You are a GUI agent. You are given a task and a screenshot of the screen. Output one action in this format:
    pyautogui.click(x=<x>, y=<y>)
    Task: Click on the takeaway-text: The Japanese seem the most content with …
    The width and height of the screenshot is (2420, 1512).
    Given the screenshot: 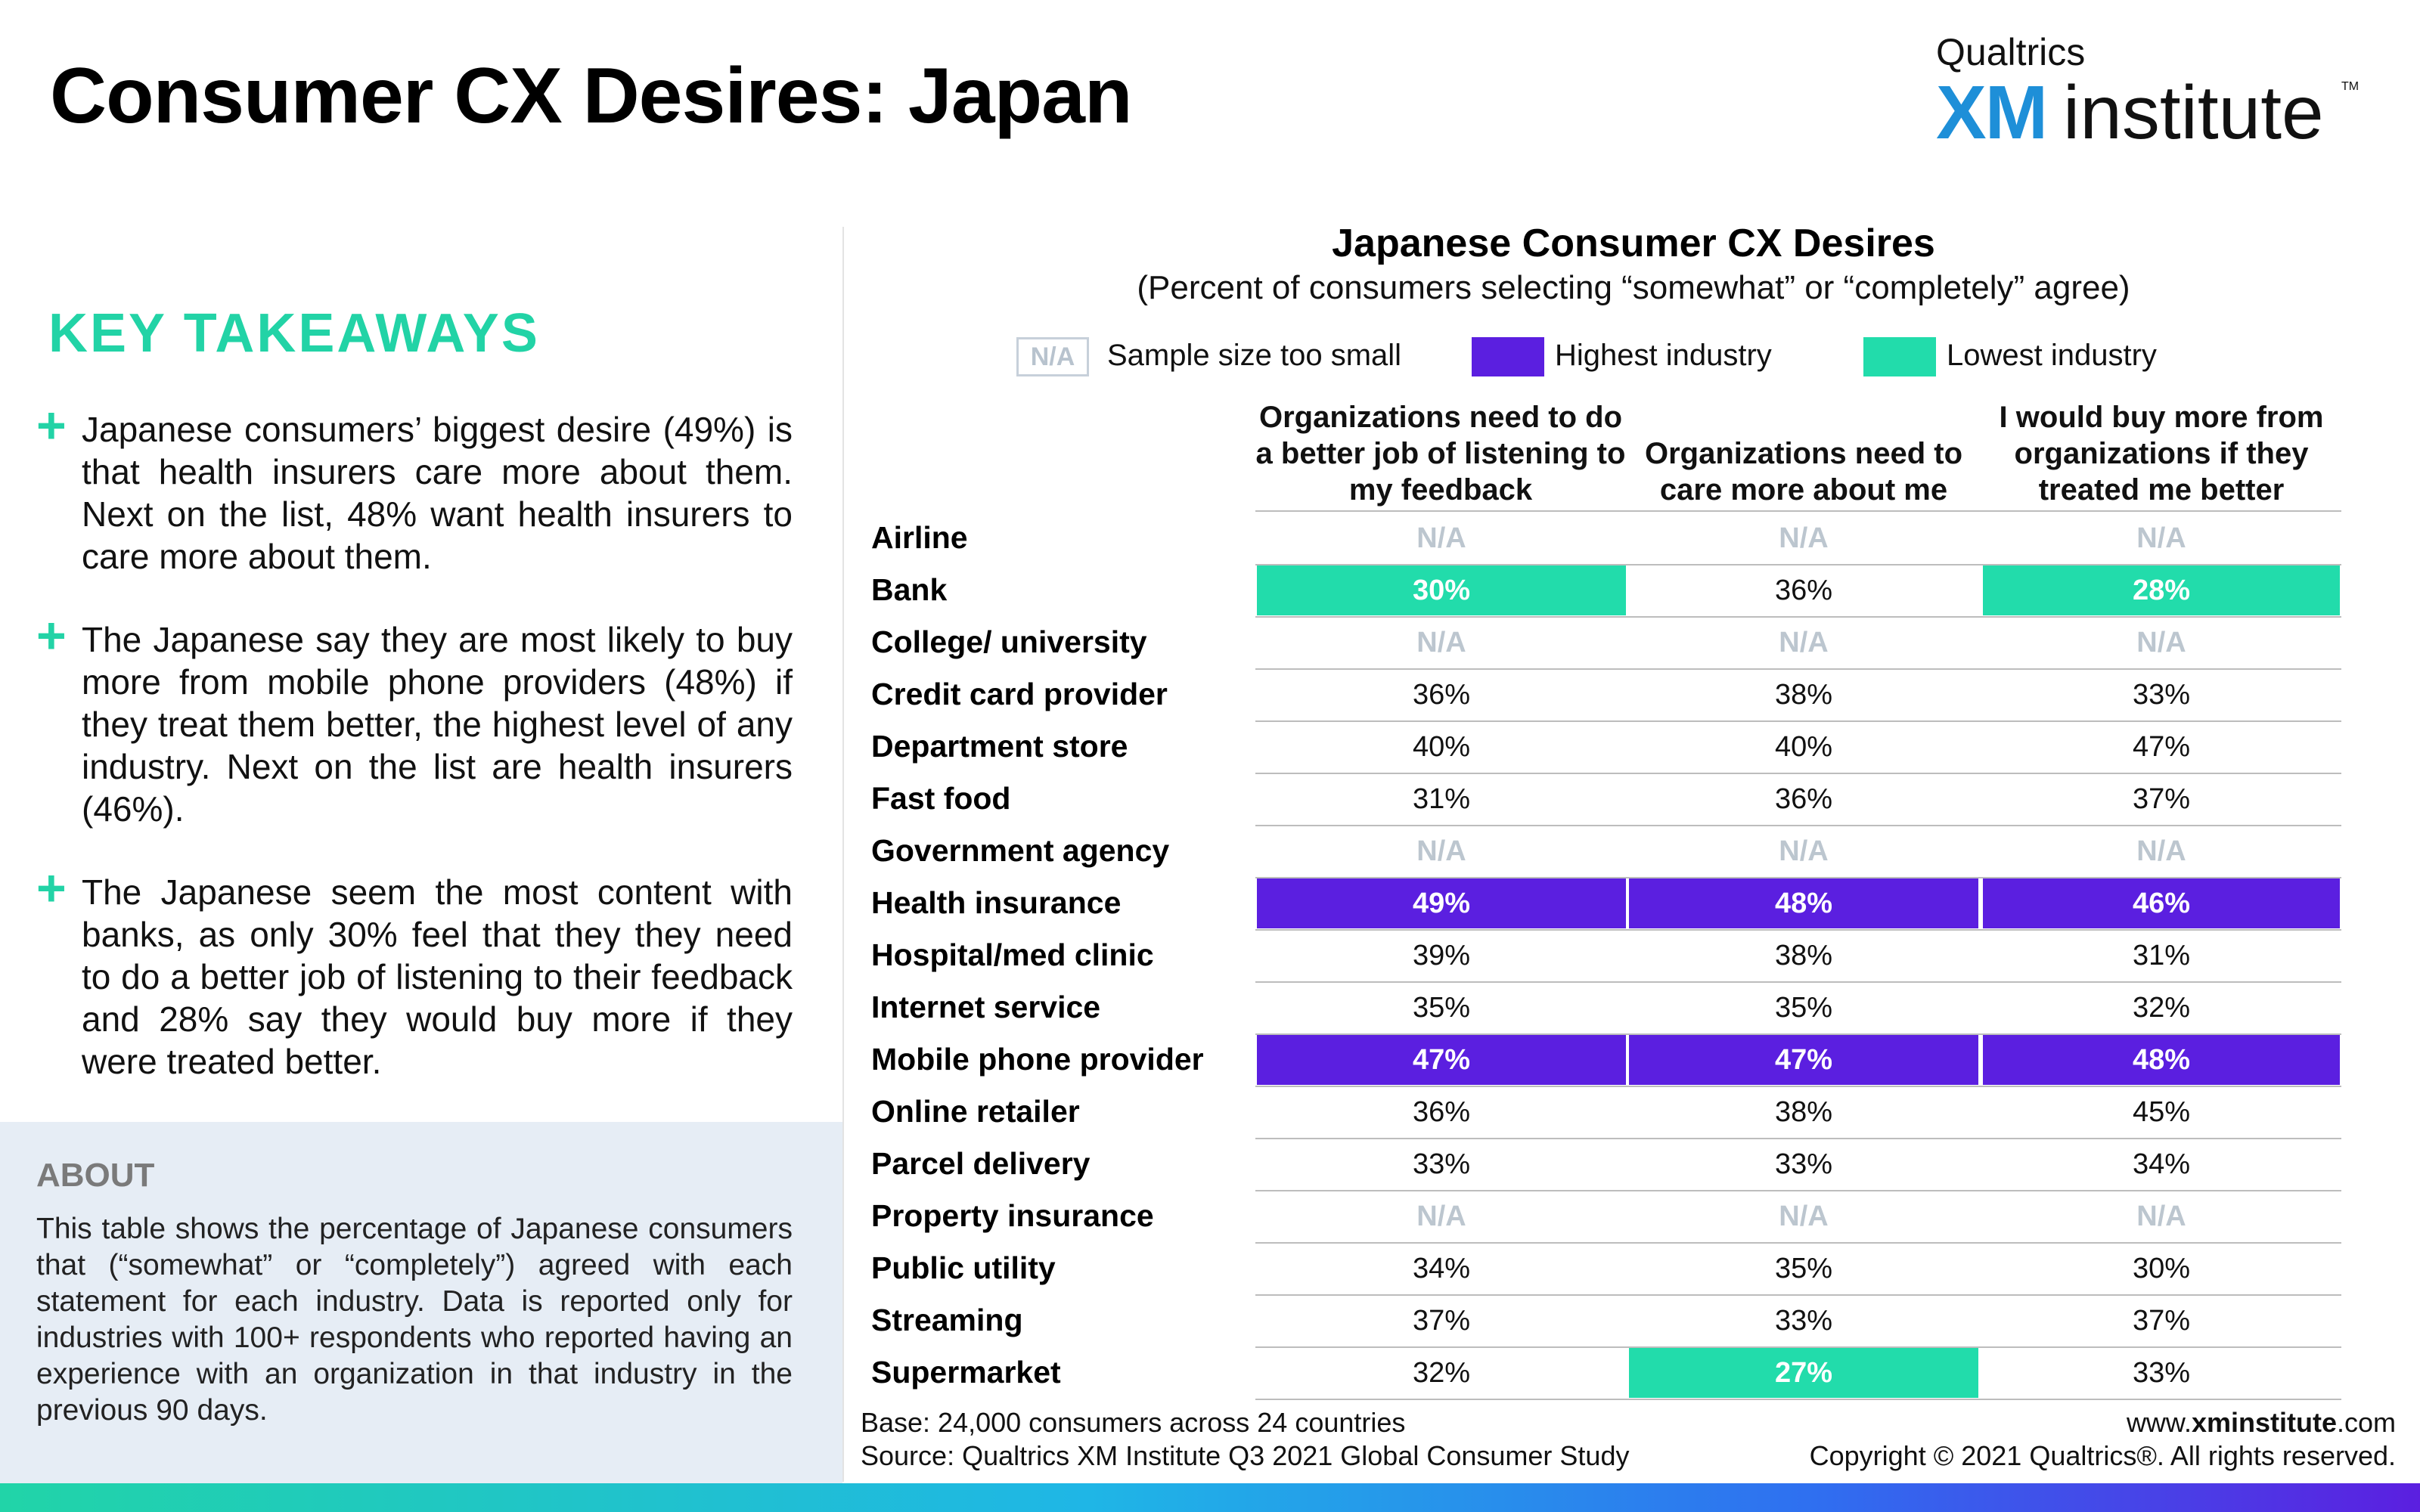 What is the action you would take?
    pyautogui.click(x=437, y=977)
    